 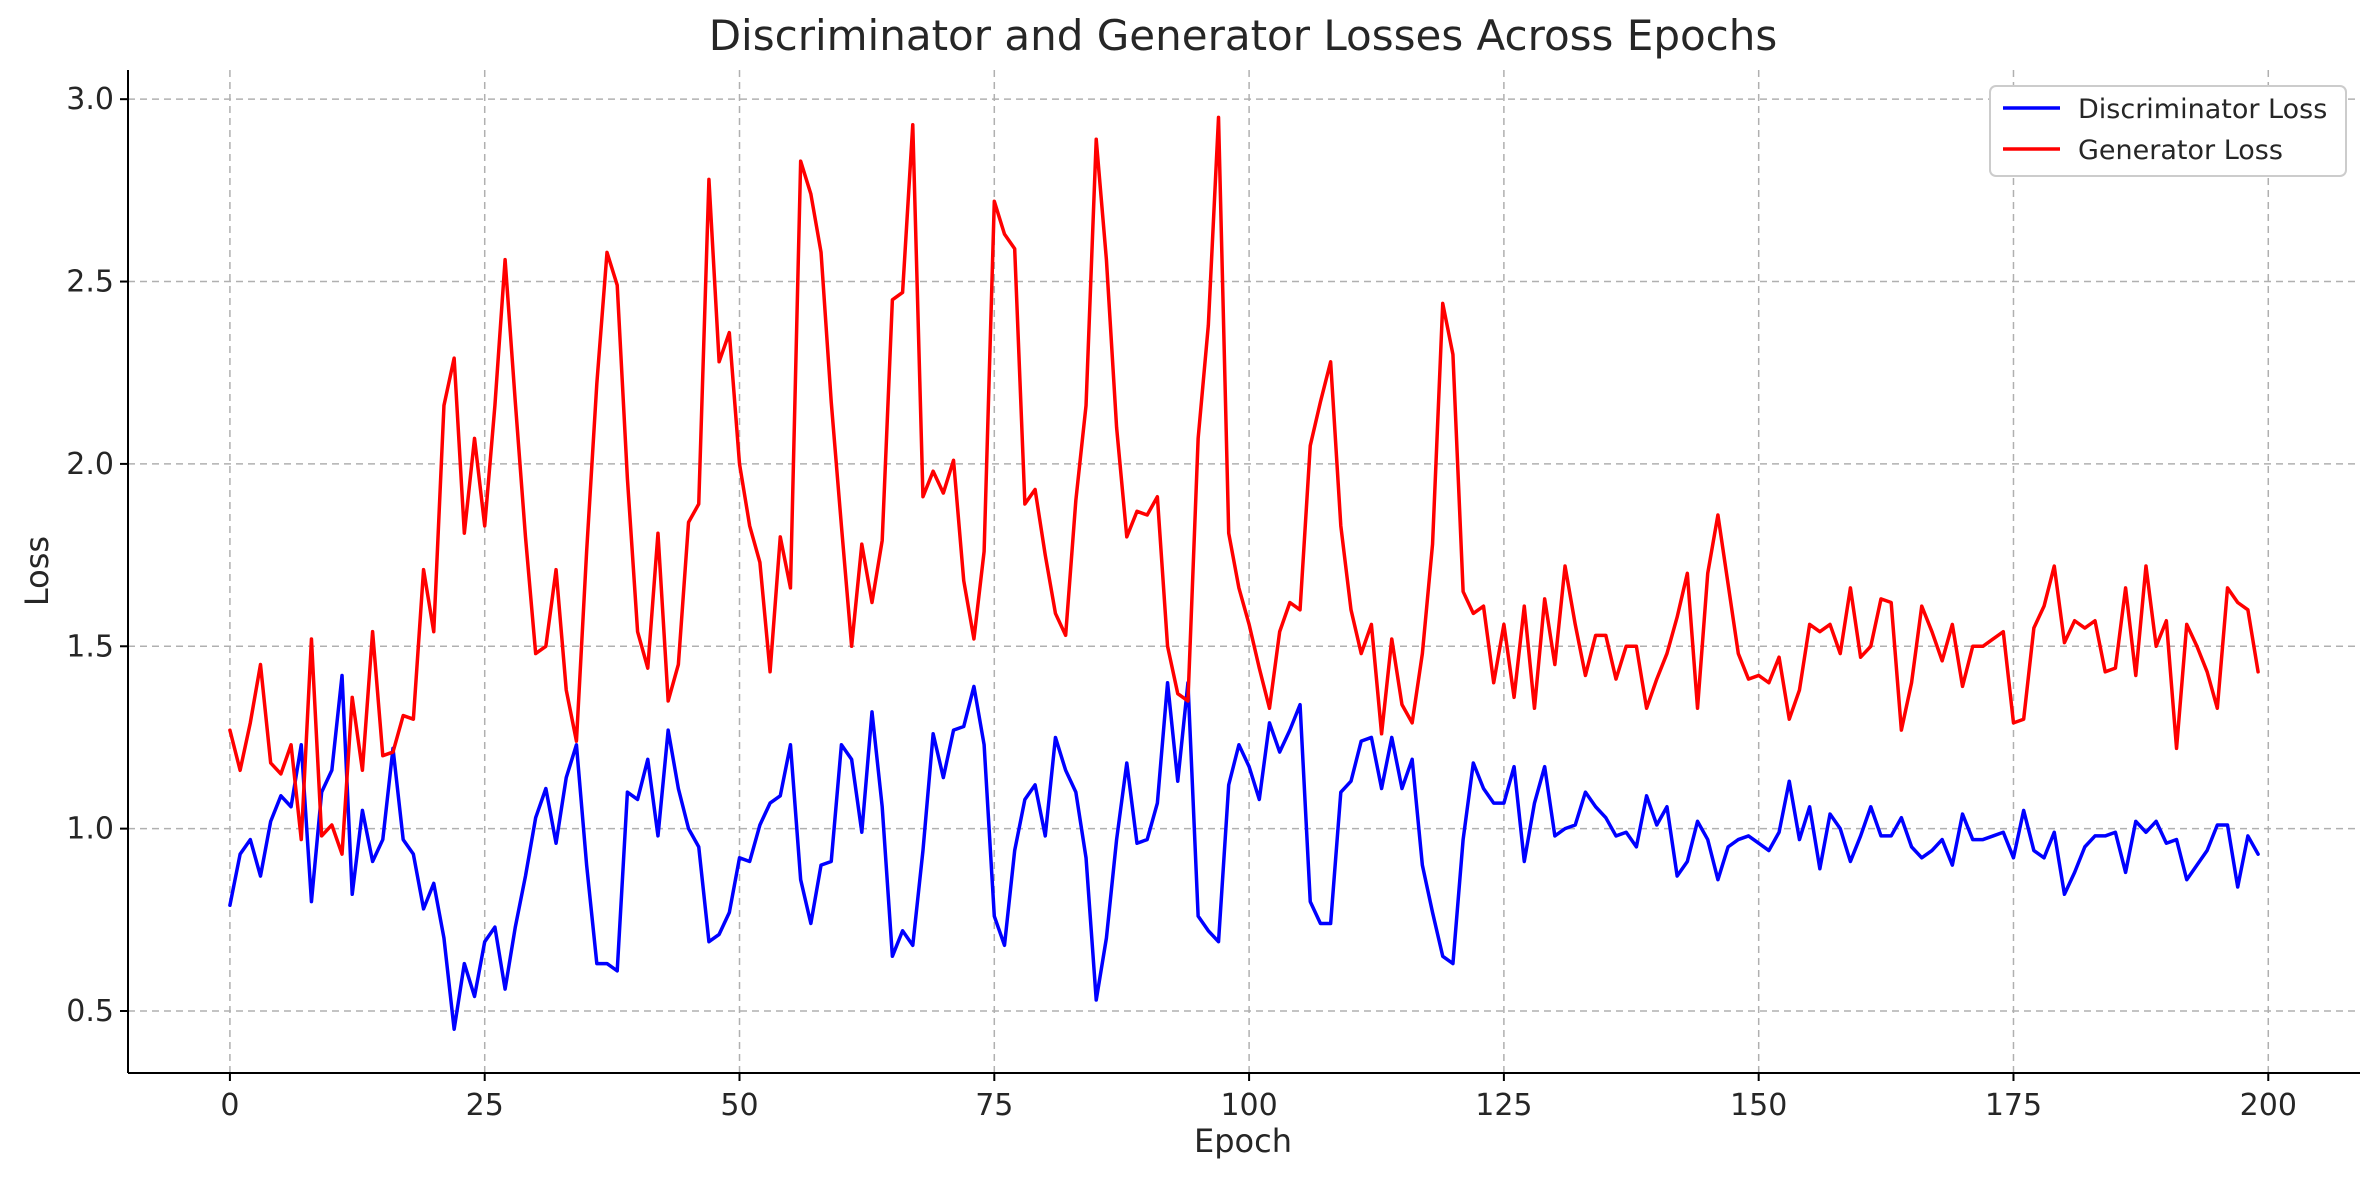 I want to click on x-axis-label: Epoch, so click(x=1243, y=1141).